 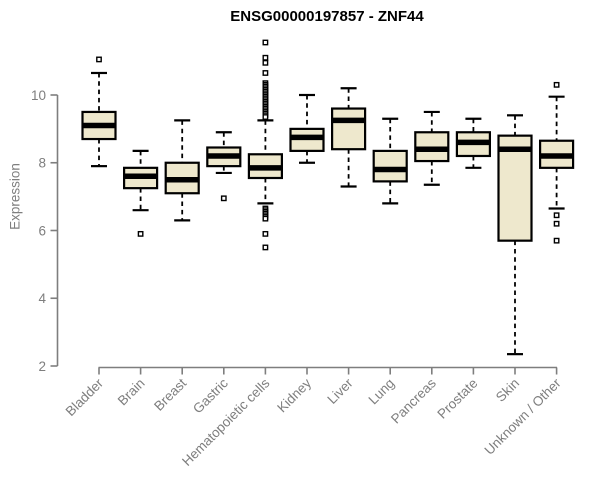 I want to click on y-tick-label: 2, so click(x=42, y=366).